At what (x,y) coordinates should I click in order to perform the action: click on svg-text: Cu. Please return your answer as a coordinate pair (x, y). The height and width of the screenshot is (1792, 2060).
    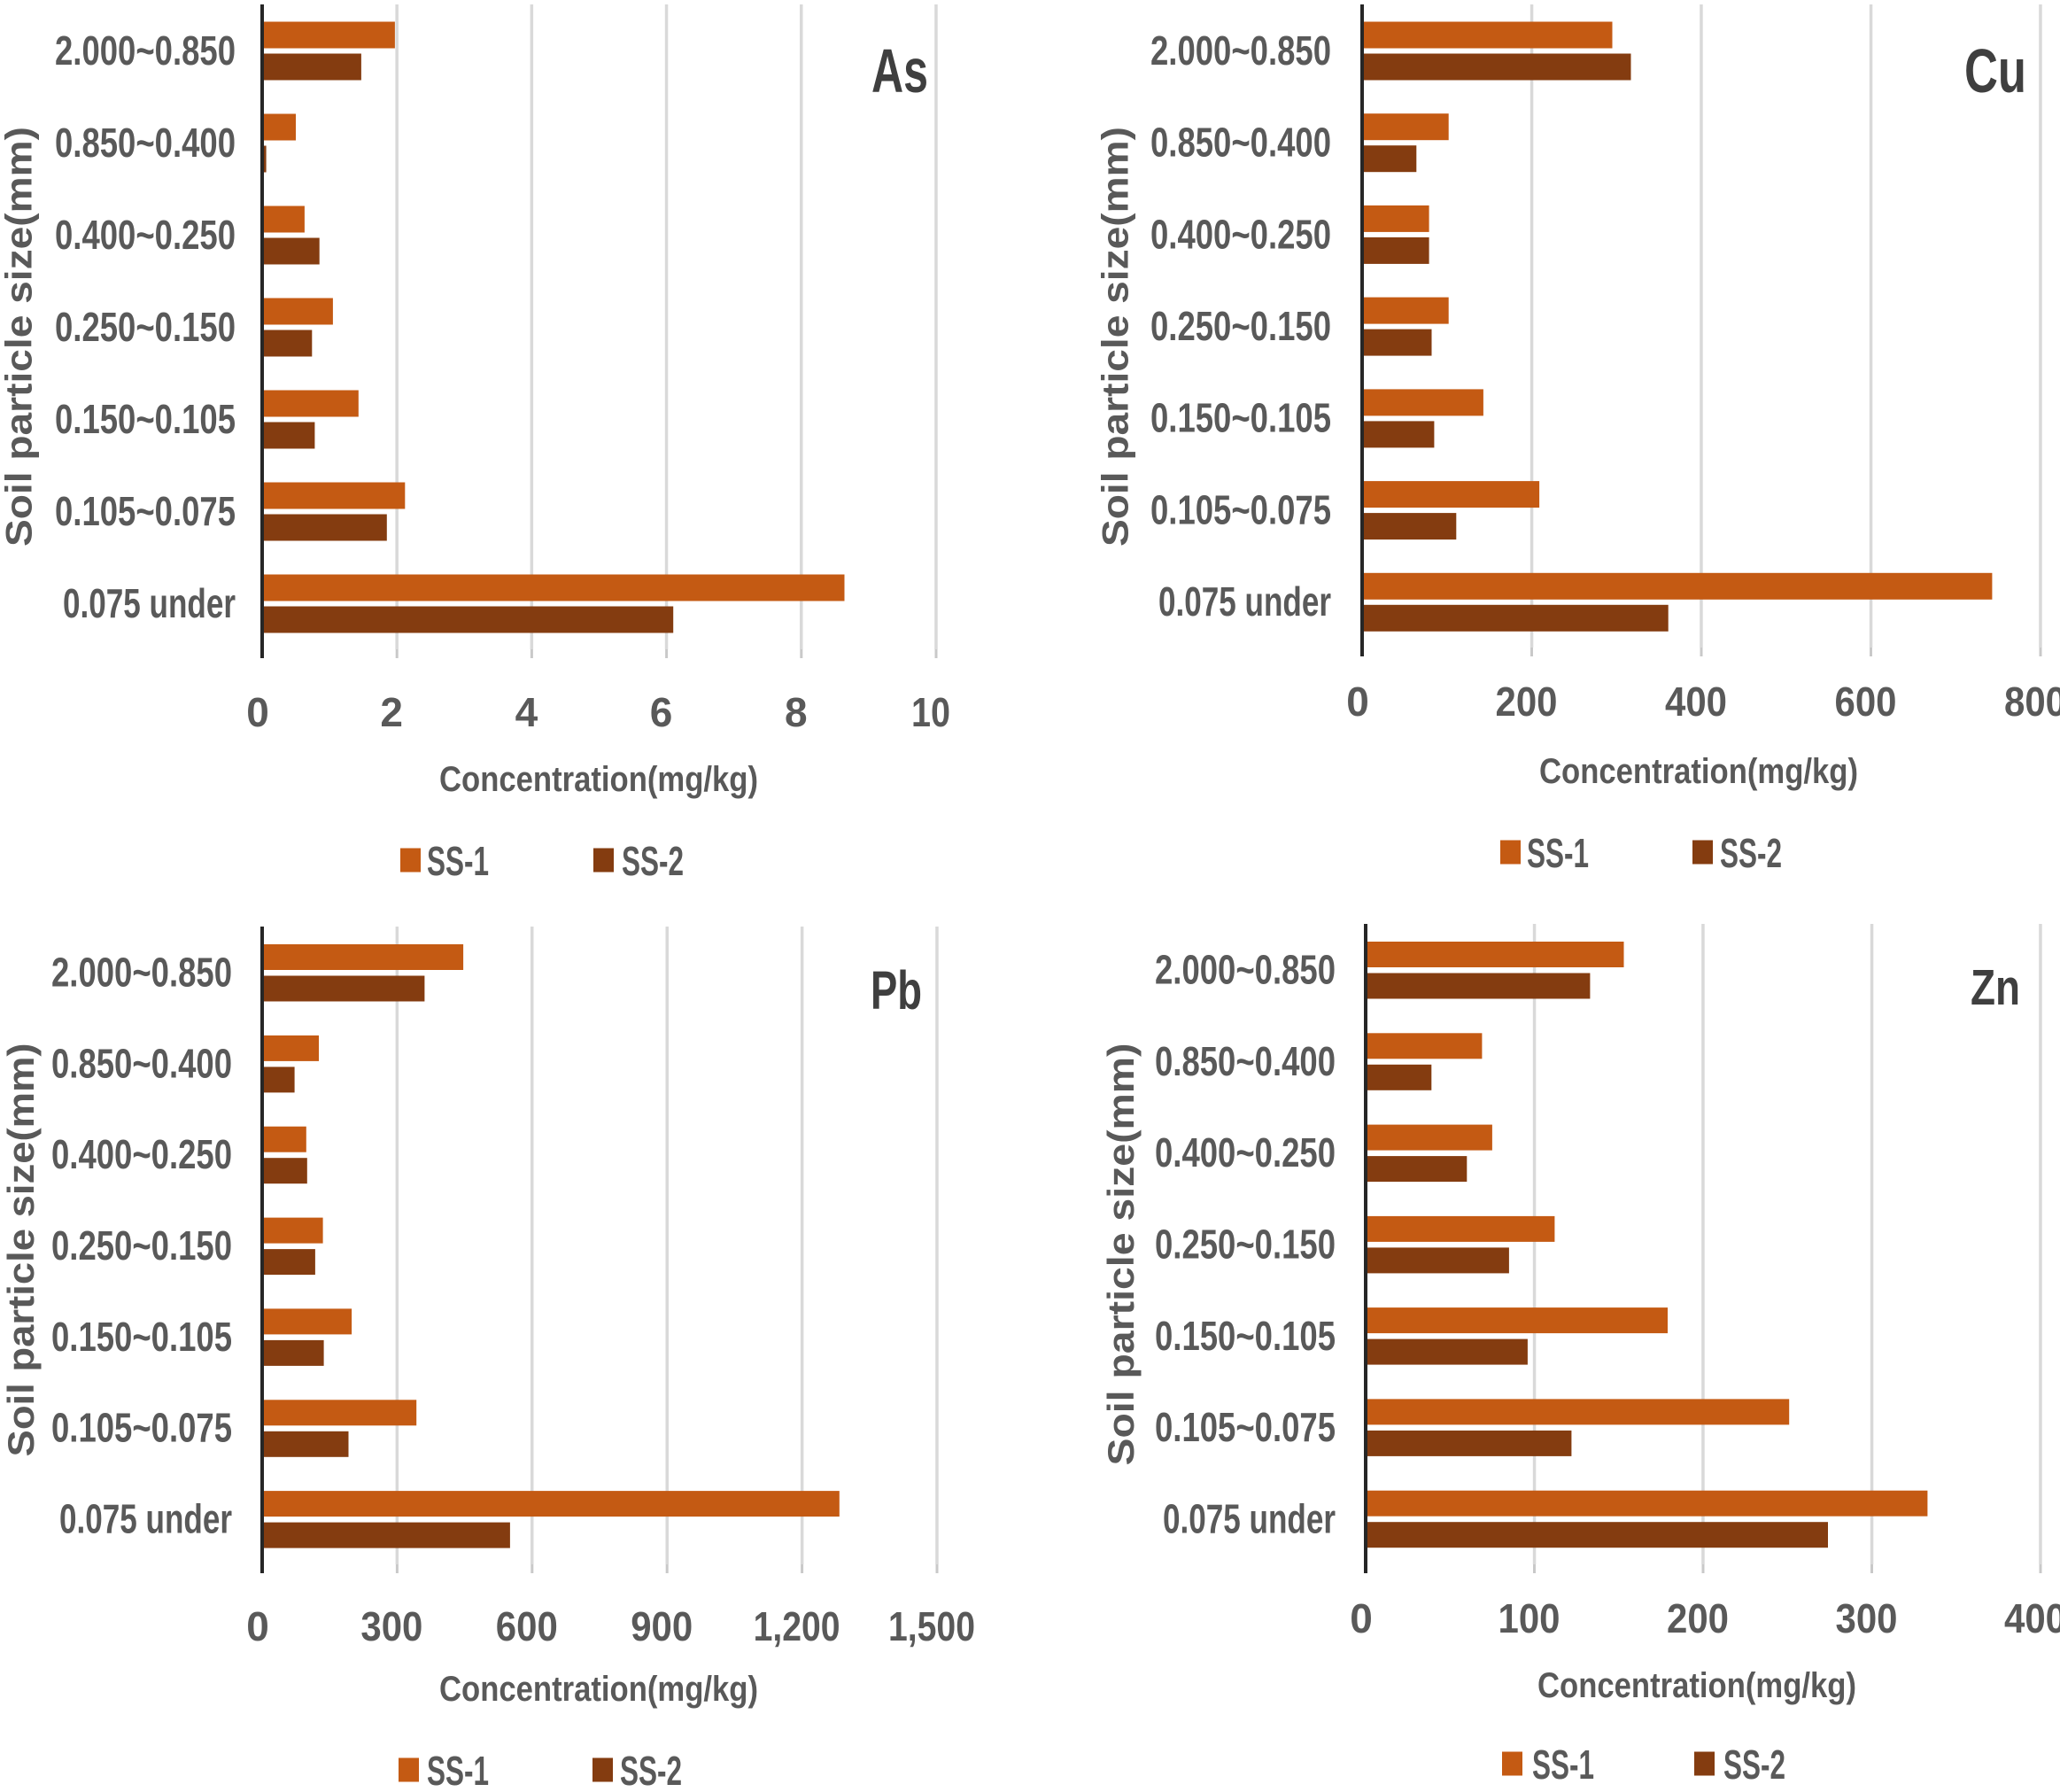
    Looking at the image, I should click on (1995, 70).